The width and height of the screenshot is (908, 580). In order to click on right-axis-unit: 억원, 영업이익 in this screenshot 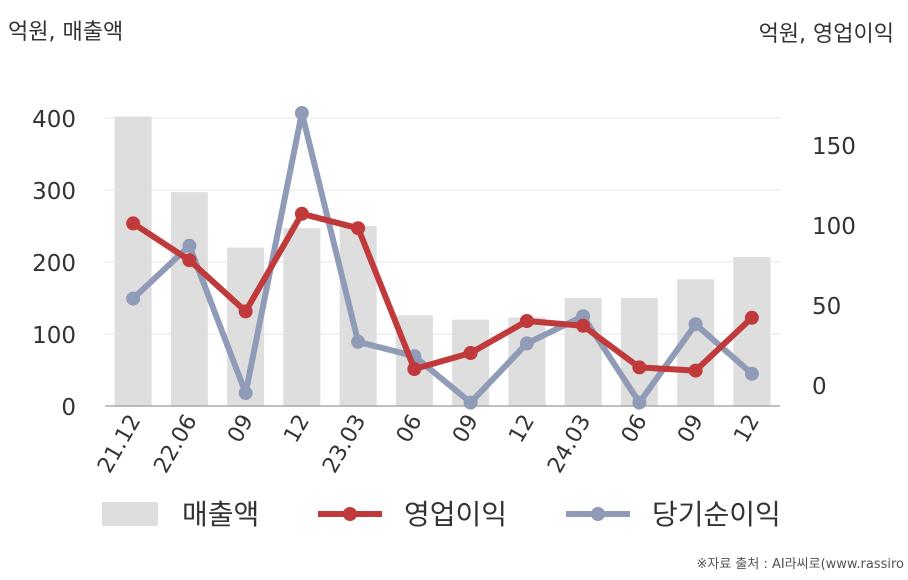, I will do `click(826, 34)`.